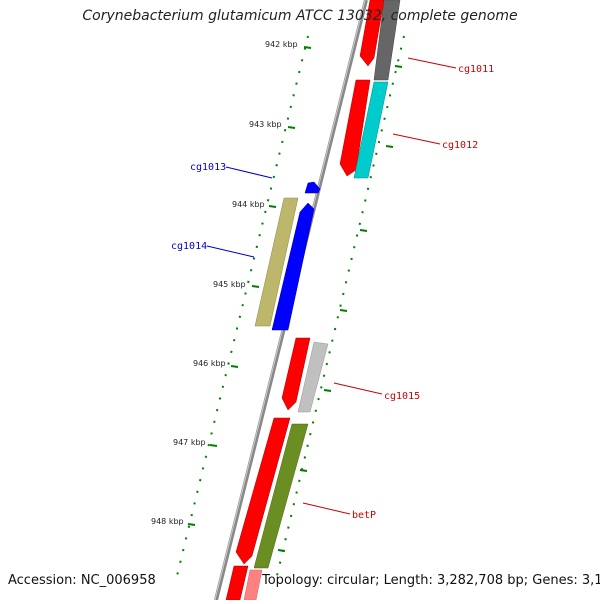 Image resolution: width=600 pixels, height=604 pixels. Describe the element at coordinates (312, 187) in the screenshot. I see `cds-cg1013` at that location.